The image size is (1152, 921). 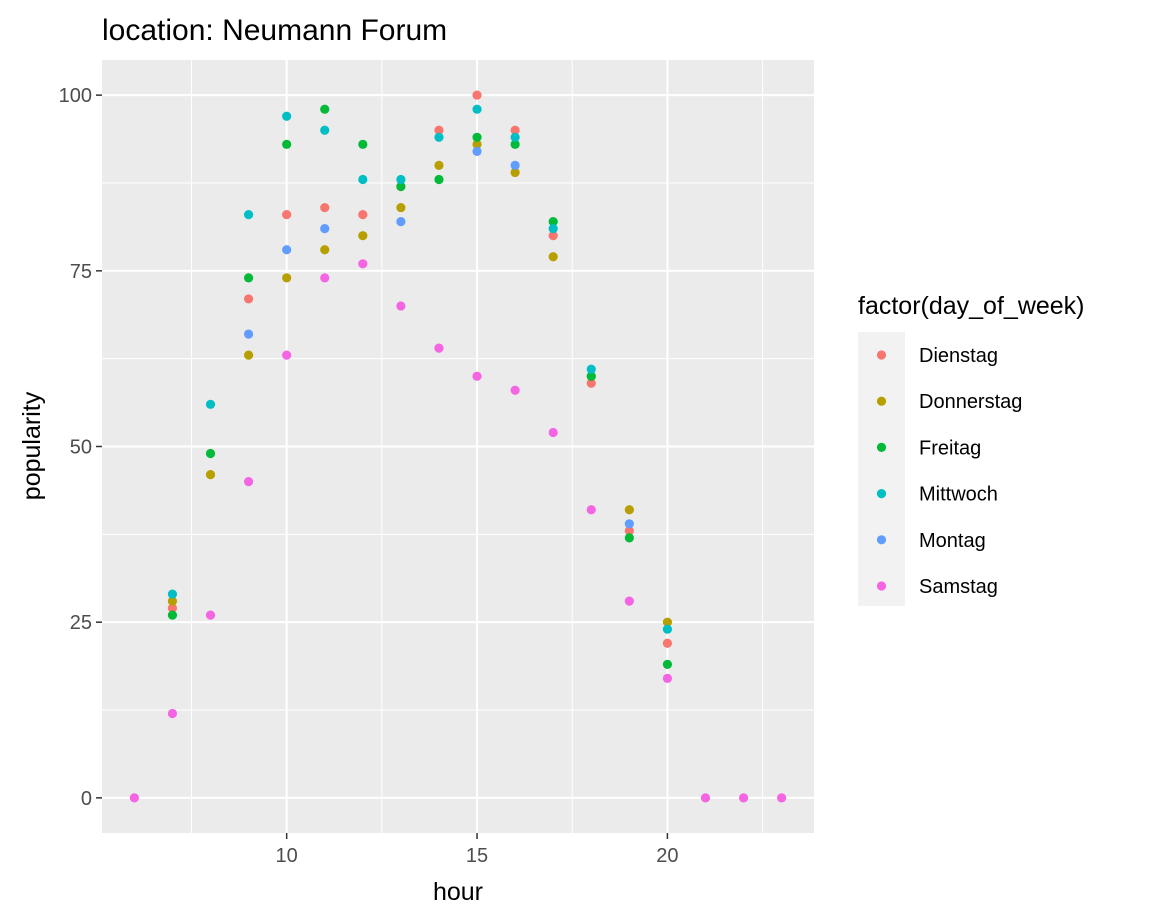 I want to click on legend-key-mittwoch, so click(x=881, y=494).